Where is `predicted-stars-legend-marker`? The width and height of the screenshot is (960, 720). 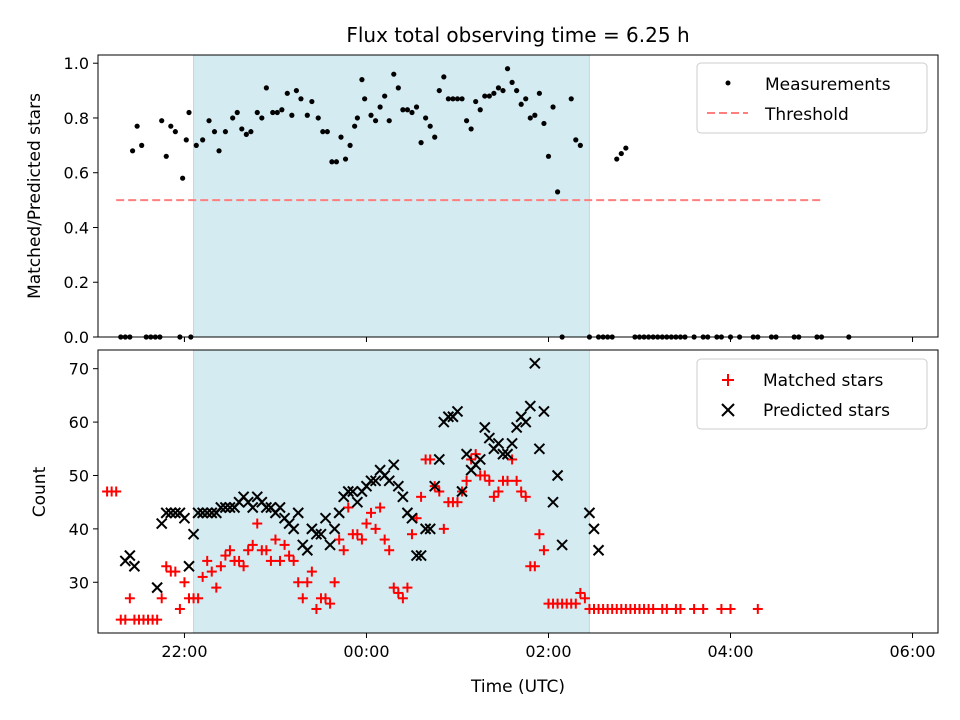 predicted-stars-legend-marker is located at coordinates (728, 410).